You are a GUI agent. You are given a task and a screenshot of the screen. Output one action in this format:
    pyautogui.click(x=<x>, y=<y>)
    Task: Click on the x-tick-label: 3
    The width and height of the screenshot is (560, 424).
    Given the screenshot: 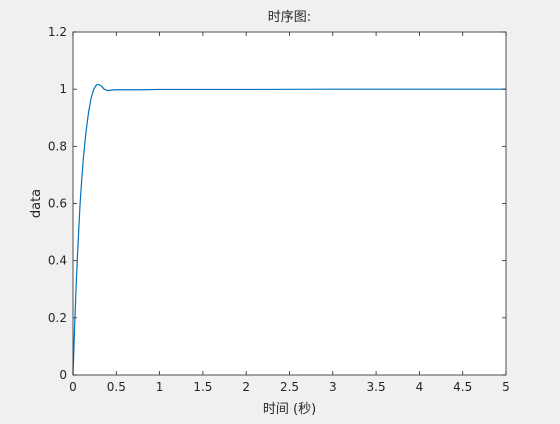 What is the action you would take?
    pyautogui.click(x=333, y=387)
    